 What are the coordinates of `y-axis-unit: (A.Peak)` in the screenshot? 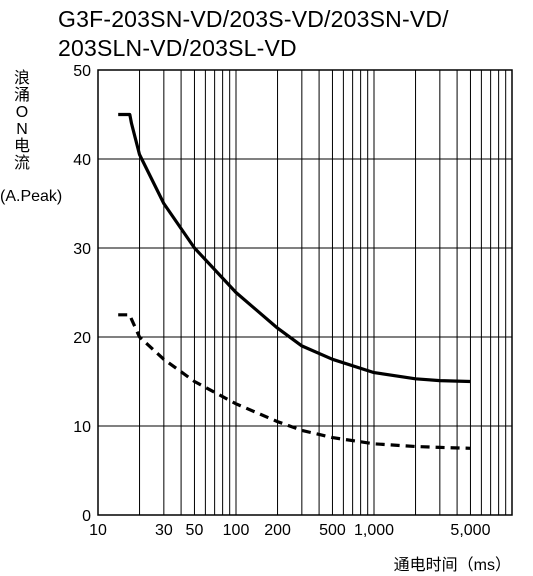 It's located at (31, 196).